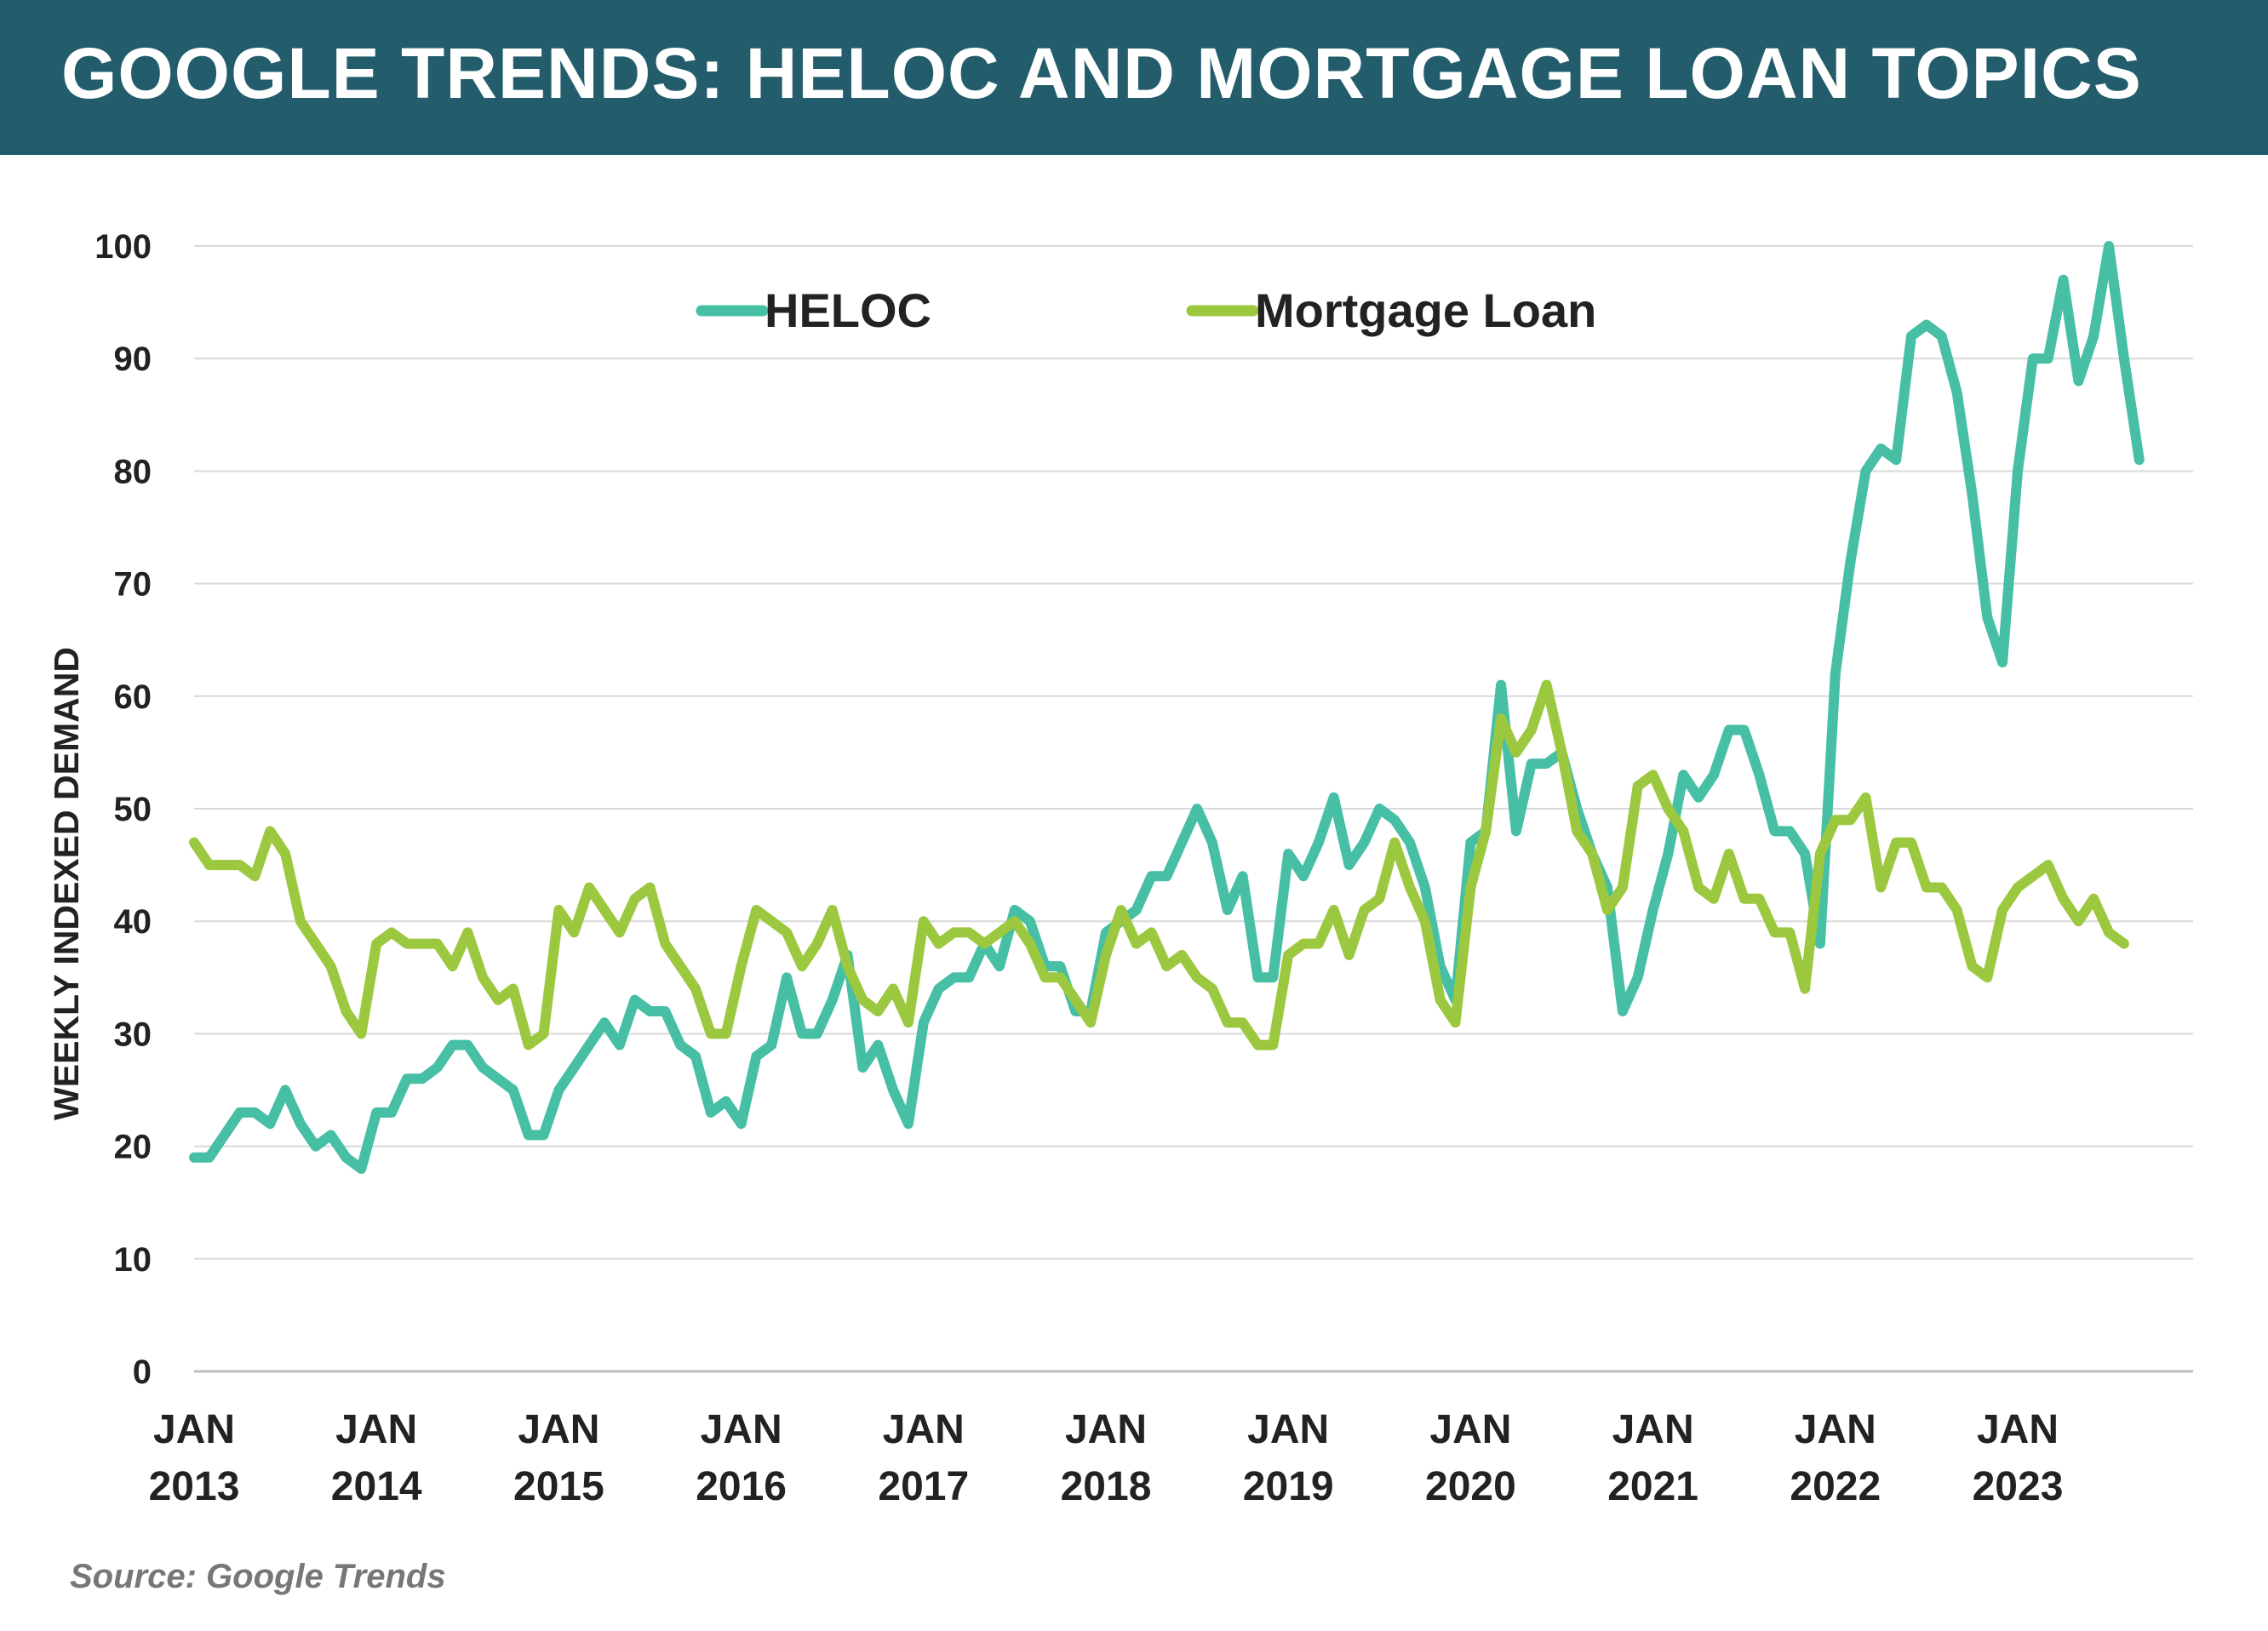 This screenshot has height=1631, width=2268. I want to click on y-axis-ticks: 0 10 20 30 40 50 60 70 80 90 100, so click(123, 809).